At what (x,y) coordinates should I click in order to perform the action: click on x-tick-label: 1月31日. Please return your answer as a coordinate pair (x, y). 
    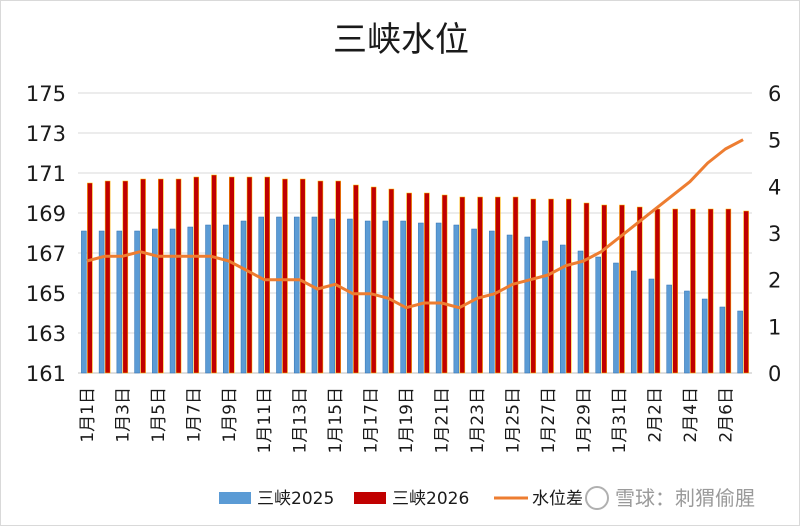
    Looking at the image, I should click on (620, 420).